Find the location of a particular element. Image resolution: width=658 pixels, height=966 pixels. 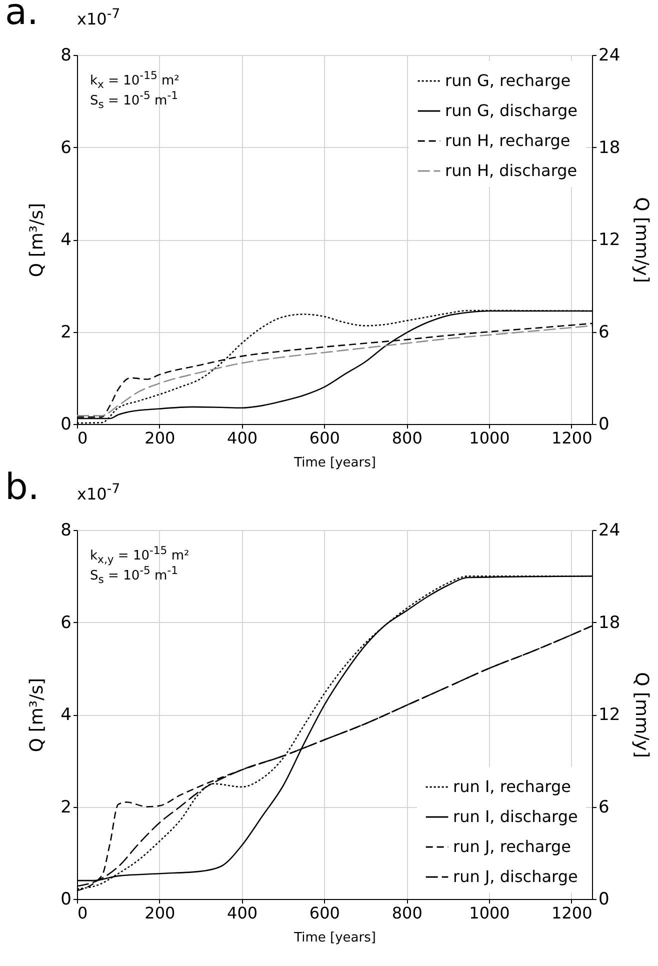

legend-label: run J, recharge is located at coordinates (512, 846).